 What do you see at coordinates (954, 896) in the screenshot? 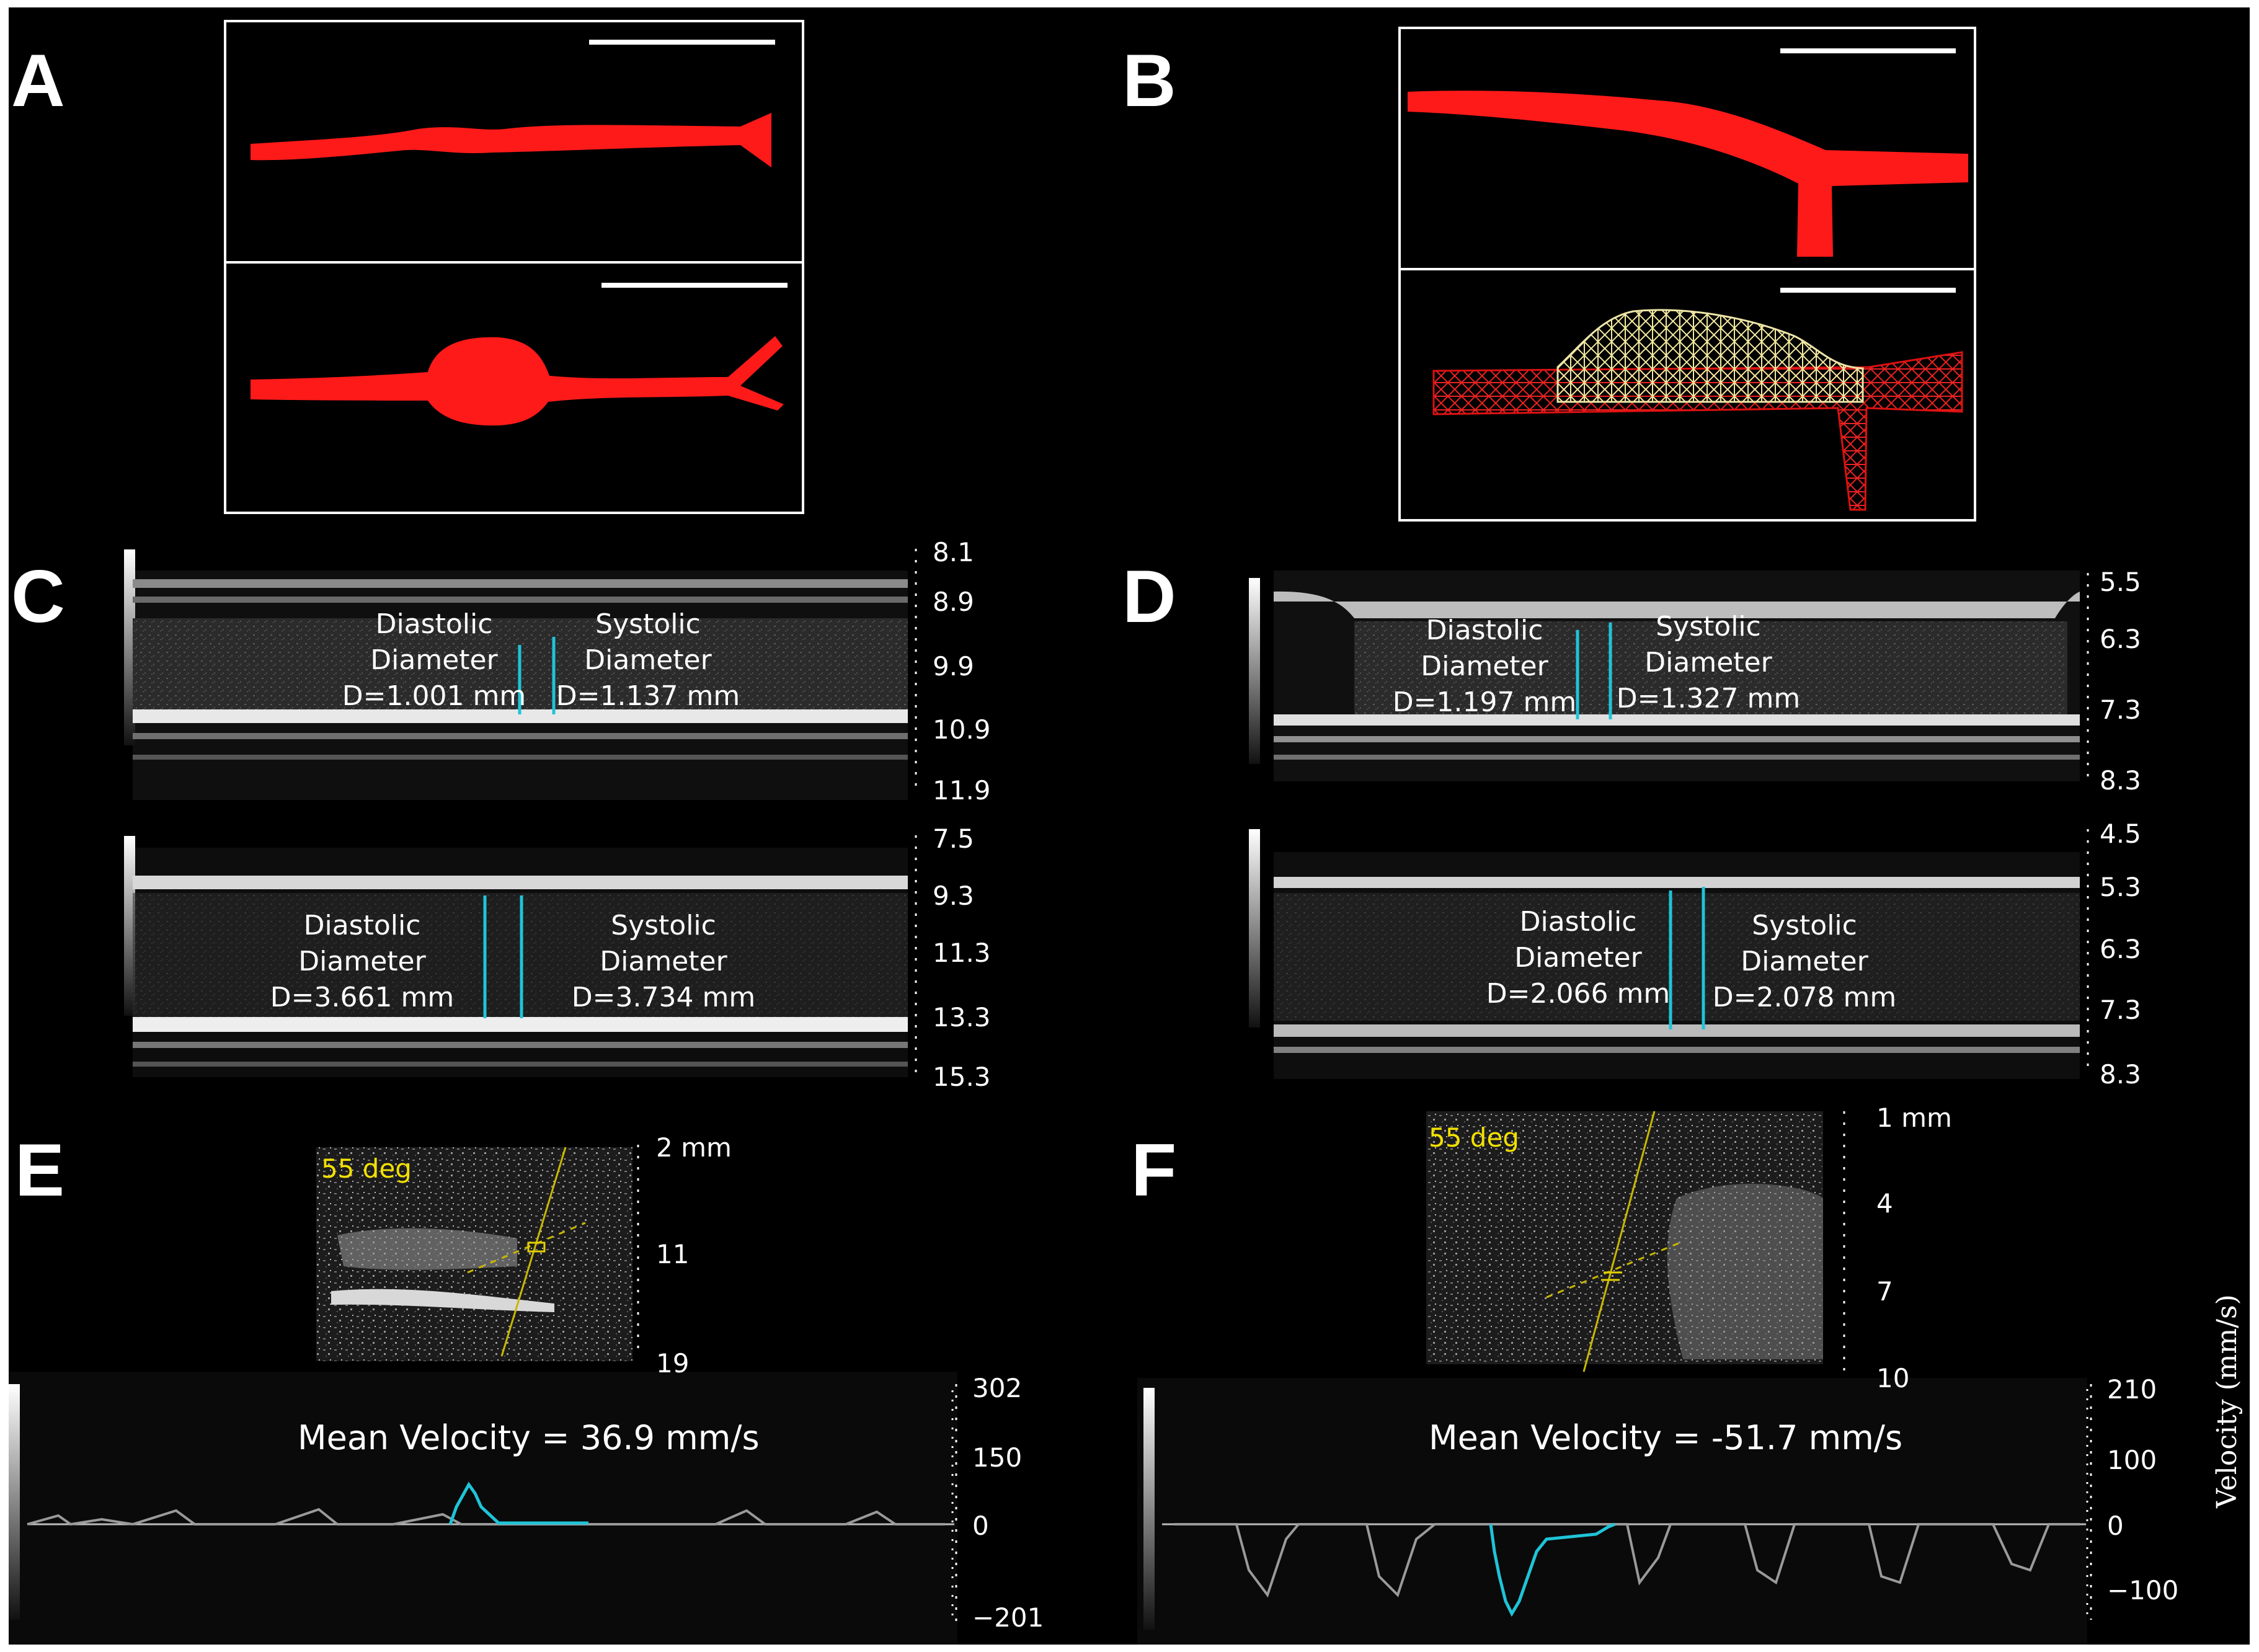
I see `panel-c-bottom-tick-1: 9.3` at bounding box center [954, 896].